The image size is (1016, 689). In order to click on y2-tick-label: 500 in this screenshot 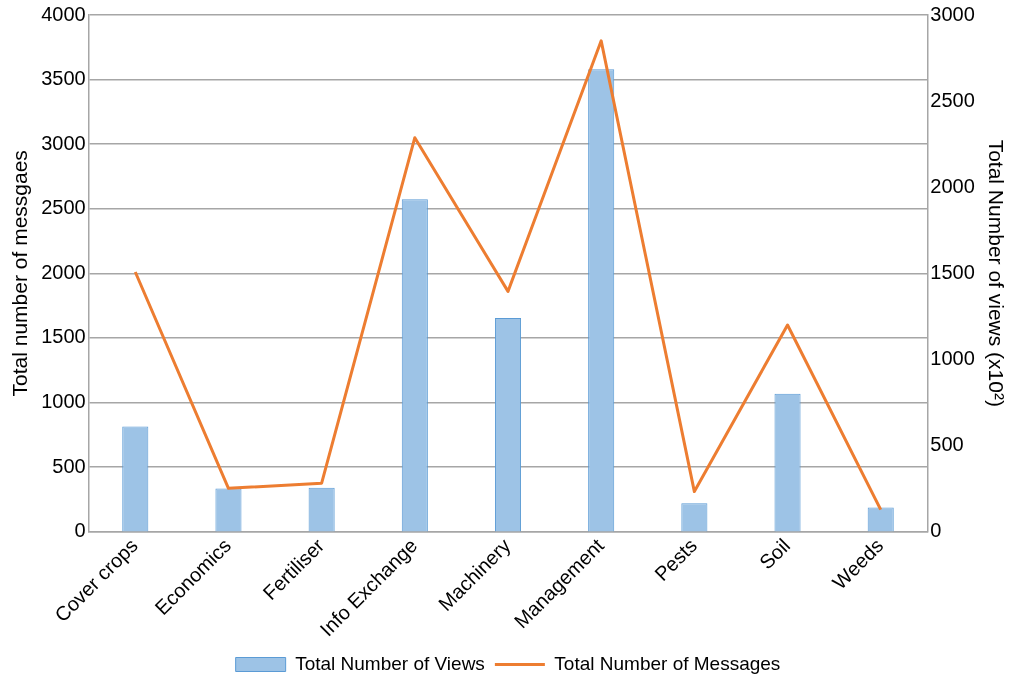, I will do `click(947, 444)`.